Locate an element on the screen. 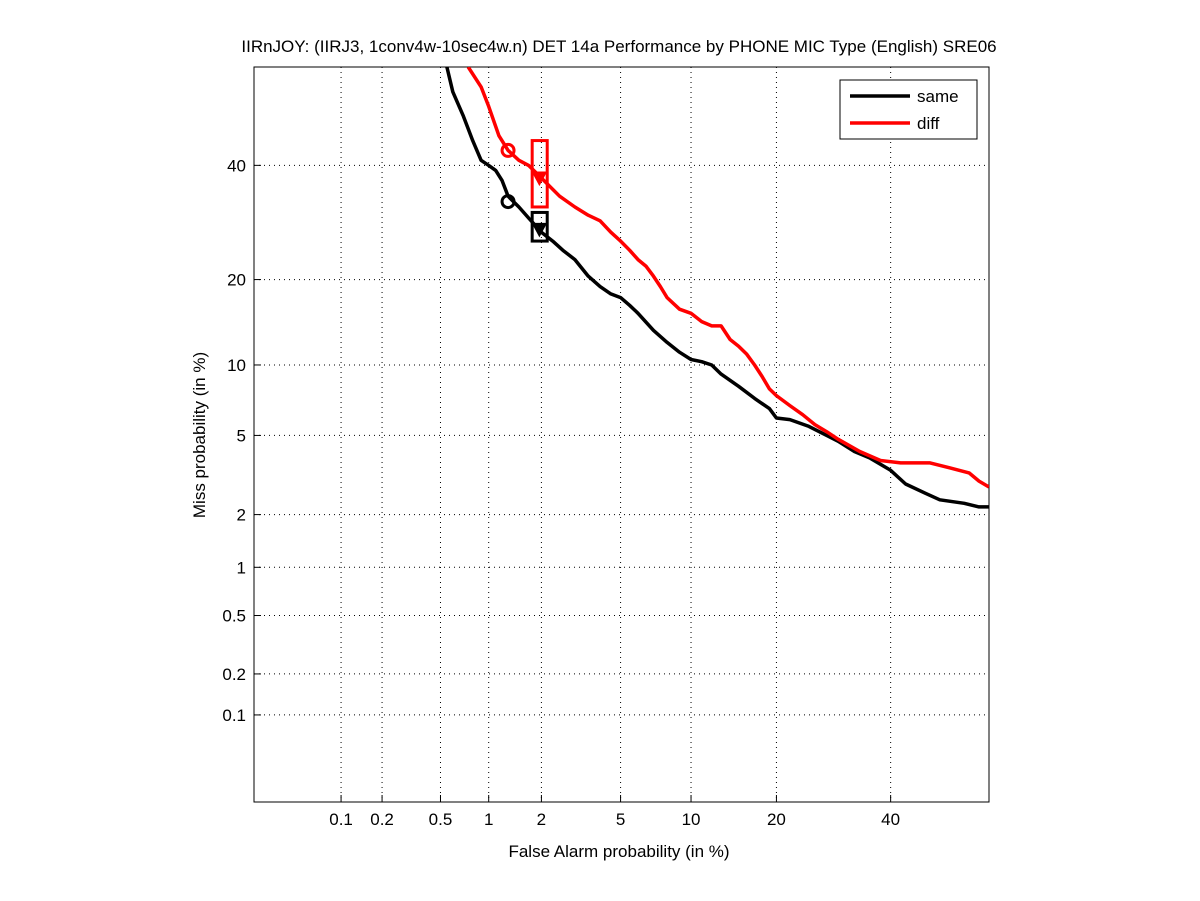 Image resolution: width=1200 pixels, height=901 pixels. legend: same diff is located at coordinates (908, 109).